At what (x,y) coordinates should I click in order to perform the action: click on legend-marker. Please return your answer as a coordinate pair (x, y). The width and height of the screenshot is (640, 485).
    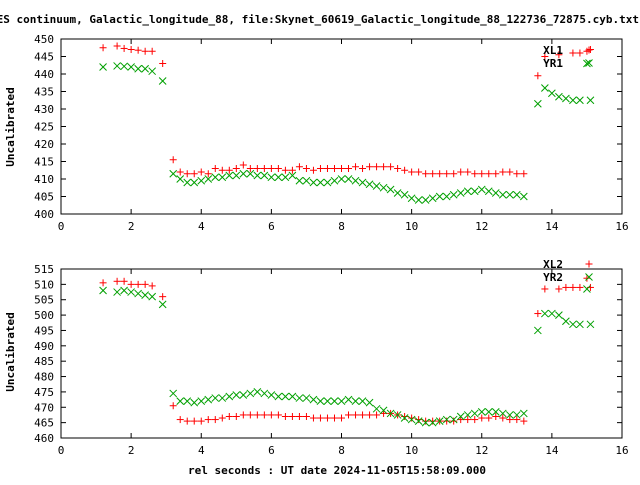
    Looking at the image, I should click on (589, 264).